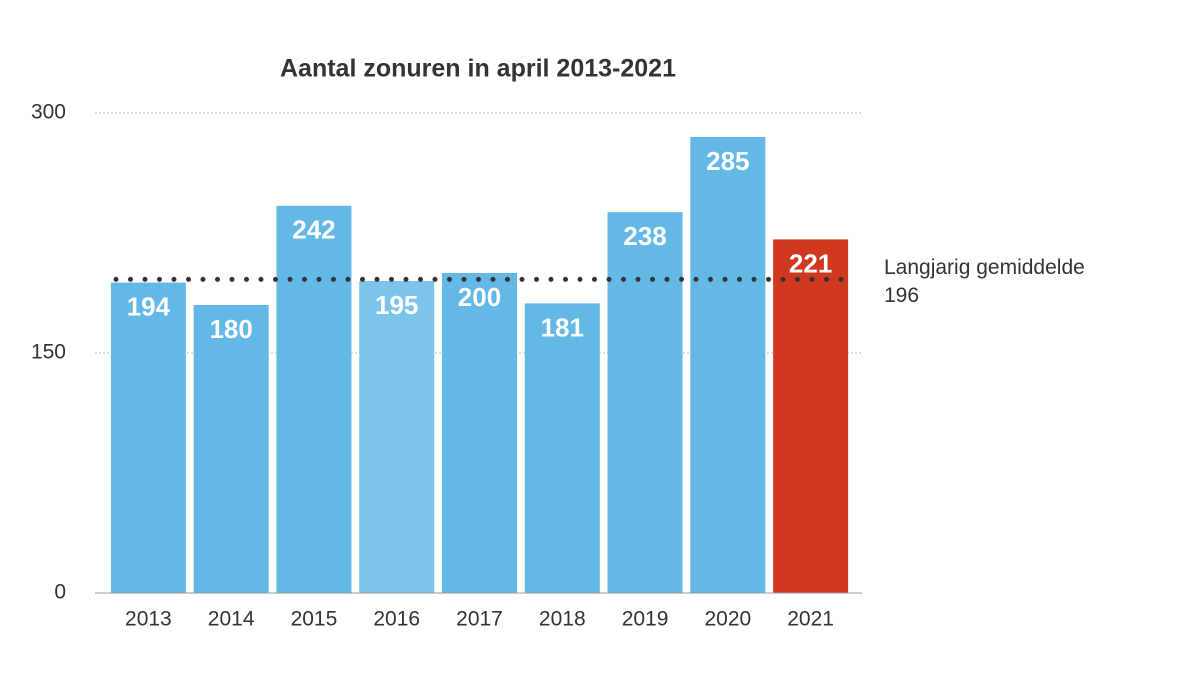 Image resolution: width=1184 pixels, height=682 pixels. I want to click on x-tick-label: 2020, so click(727, 619).